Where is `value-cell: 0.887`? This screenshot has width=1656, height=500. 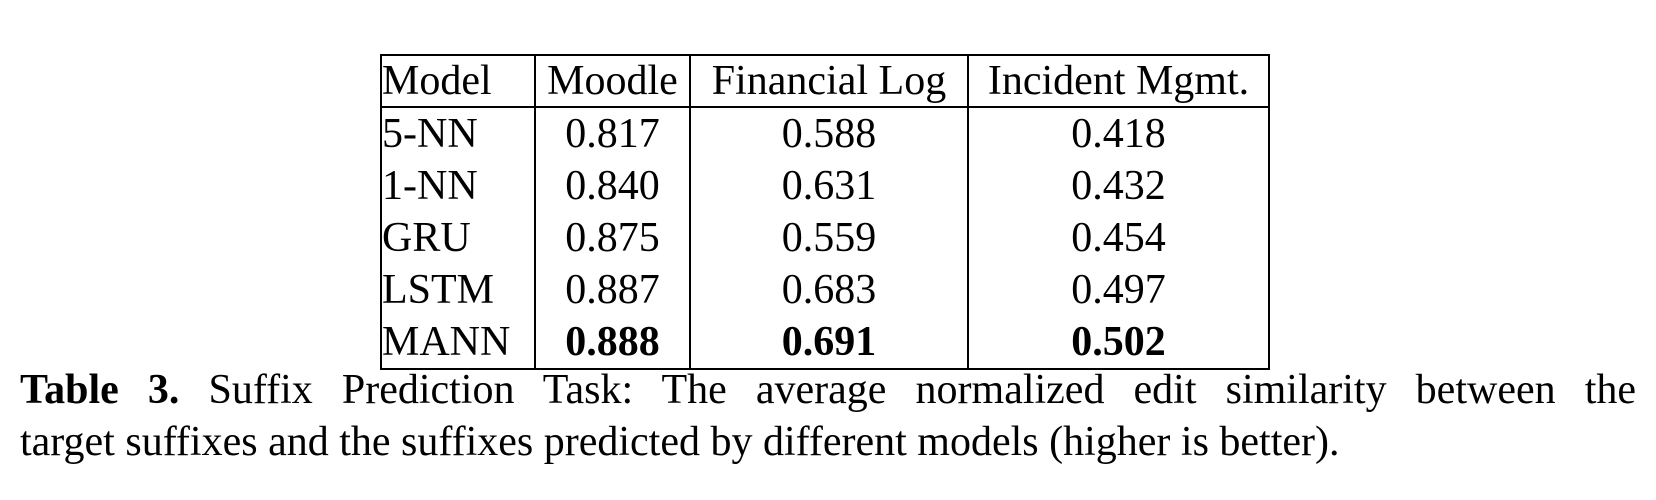
value-cell: 0.887 is located at coordinates (612, 290).